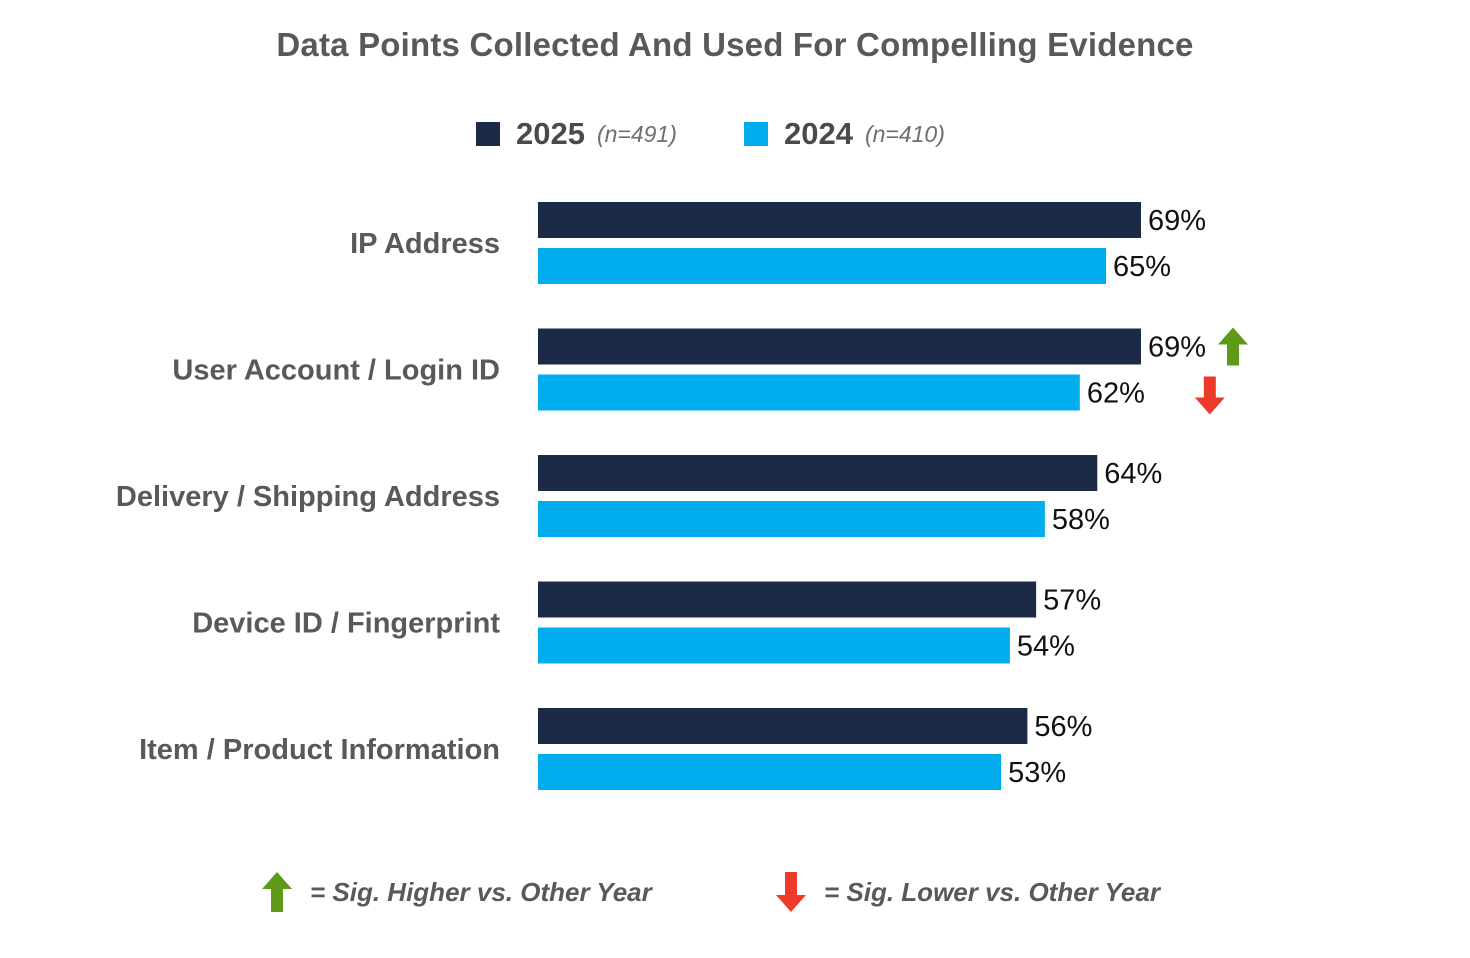 This screenshot has height=958, width=1470. What do you see at coordinates (818, 133) in the screenshot?
I see `legend-label-2024: 2024` at bounding box center [818, 133].